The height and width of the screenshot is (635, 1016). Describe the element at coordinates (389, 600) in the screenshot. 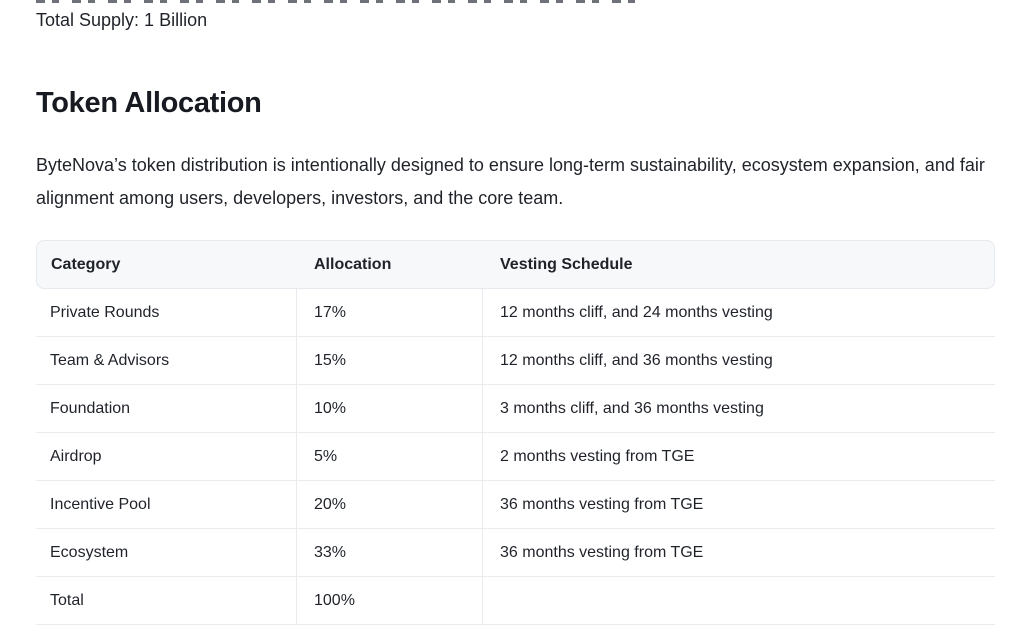

I see `cell-allocation: 100%` at that location.